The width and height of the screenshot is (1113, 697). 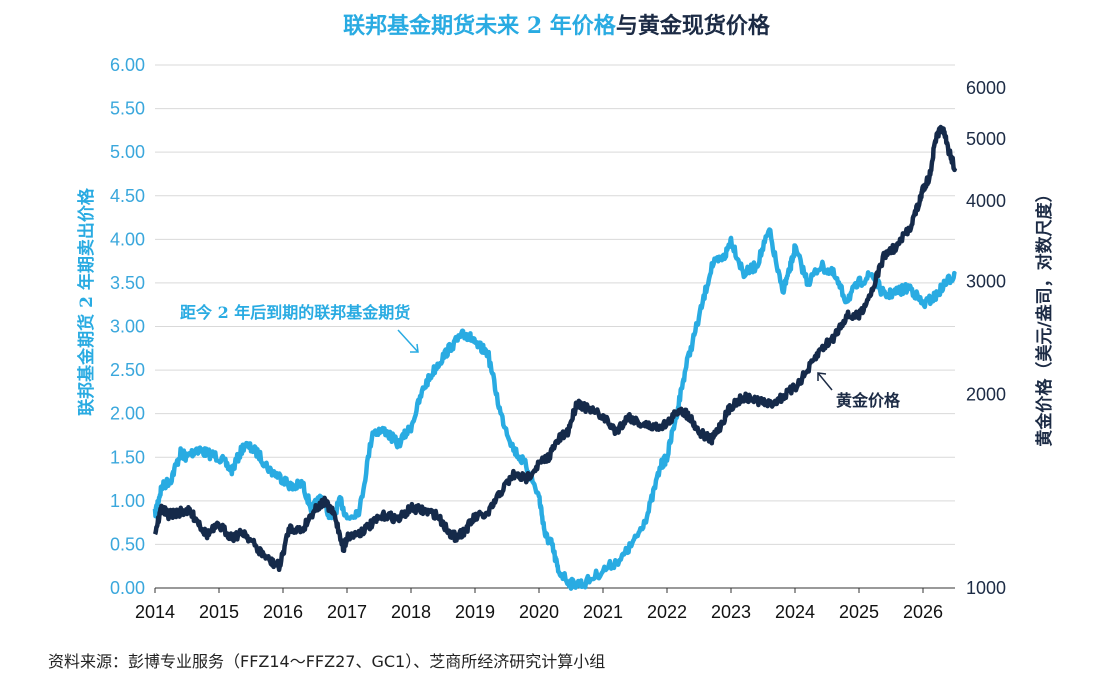 I want to click on fed-futures-annotation: 距今 2 年后到期的联邦基金期货, so click(x=295, y=312).